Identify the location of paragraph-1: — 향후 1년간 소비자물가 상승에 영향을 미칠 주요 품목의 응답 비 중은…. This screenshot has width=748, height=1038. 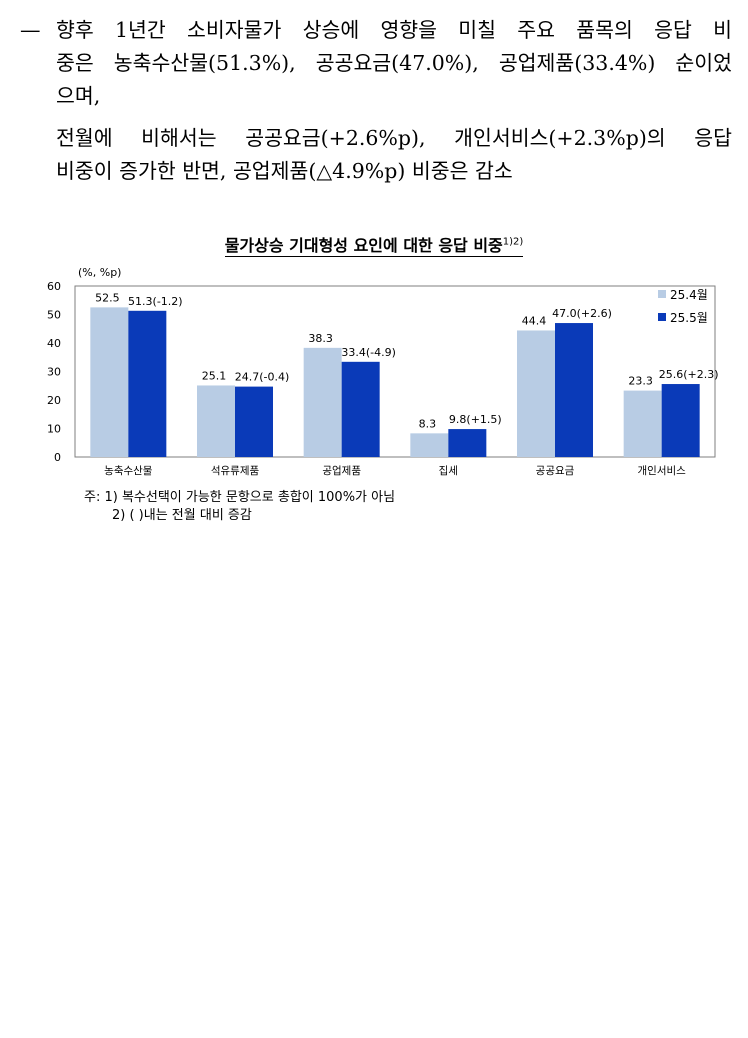
(376, 63).